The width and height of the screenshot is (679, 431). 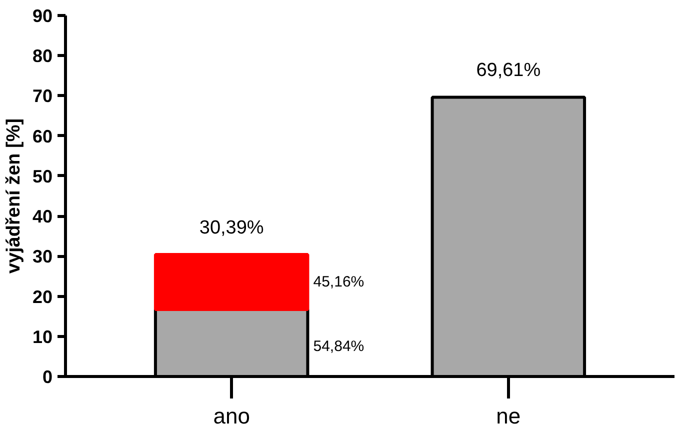 I want to click on total-label: 30,39%, so click(x=231, y=228).